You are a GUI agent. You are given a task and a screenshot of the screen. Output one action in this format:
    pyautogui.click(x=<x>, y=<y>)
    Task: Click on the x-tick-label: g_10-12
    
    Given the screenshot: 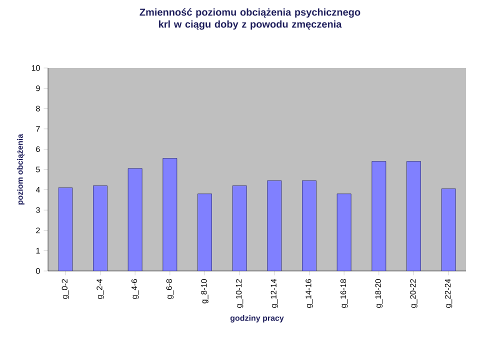 What is the action you would take?
    pyautogui.click(x=240, y=293)
    